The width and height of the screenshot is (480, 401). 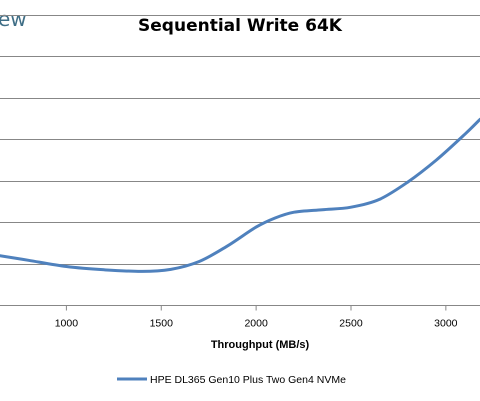 What do you see at coordinates (256, 324) in the screenshot?
I see `x-tick-label: 2000` at bounding box center [256, 324].